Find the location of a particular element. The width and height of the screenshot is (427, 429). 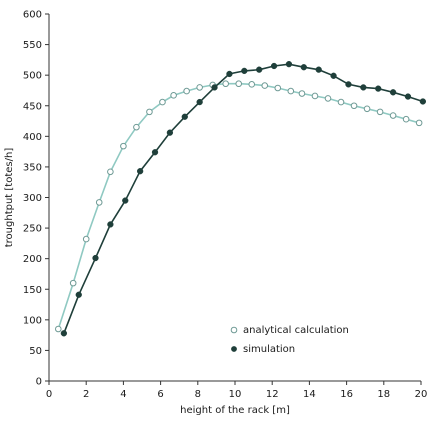

y-tick-label: 400 is located at coordinates (32, 137).